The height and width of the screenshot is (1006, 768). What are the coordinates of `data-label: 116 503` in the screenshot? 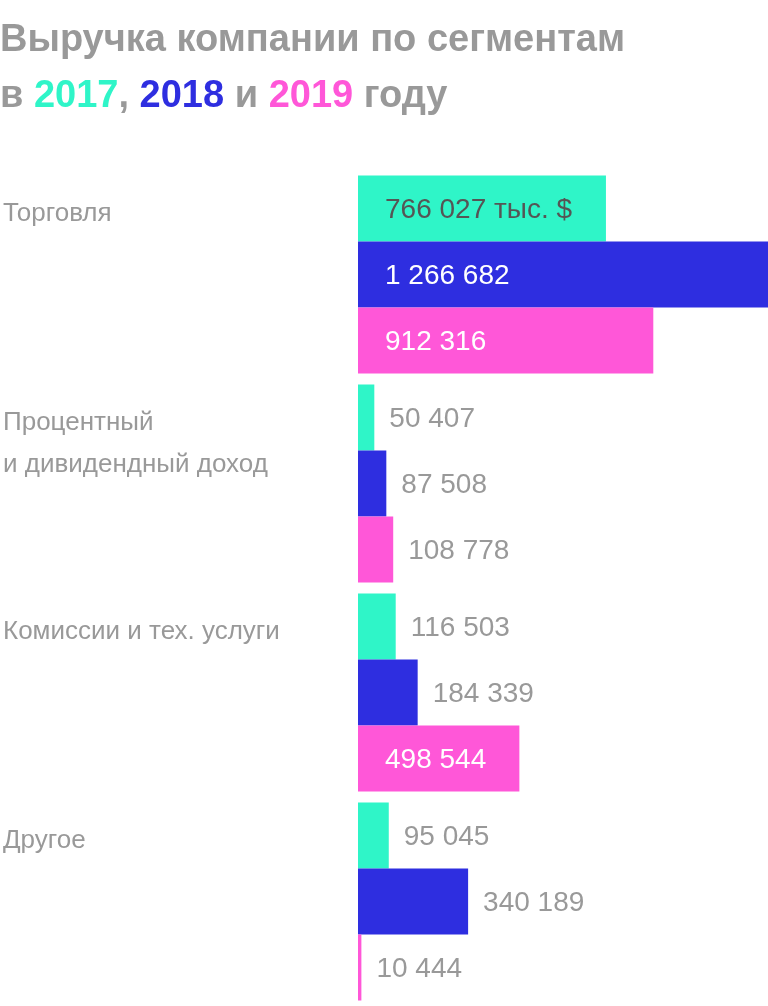 It's located at (460, 626).